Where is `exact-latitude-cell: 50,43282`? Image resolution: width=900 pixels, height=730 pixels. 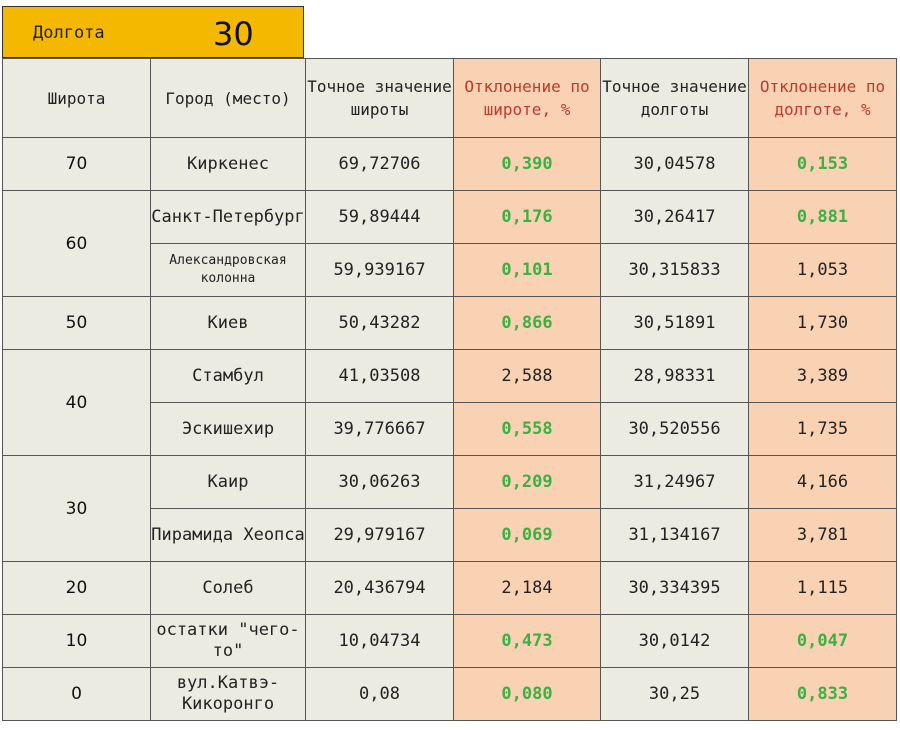
exact-latitude-cell: 50,43282 is located at coordinates (379, 323).